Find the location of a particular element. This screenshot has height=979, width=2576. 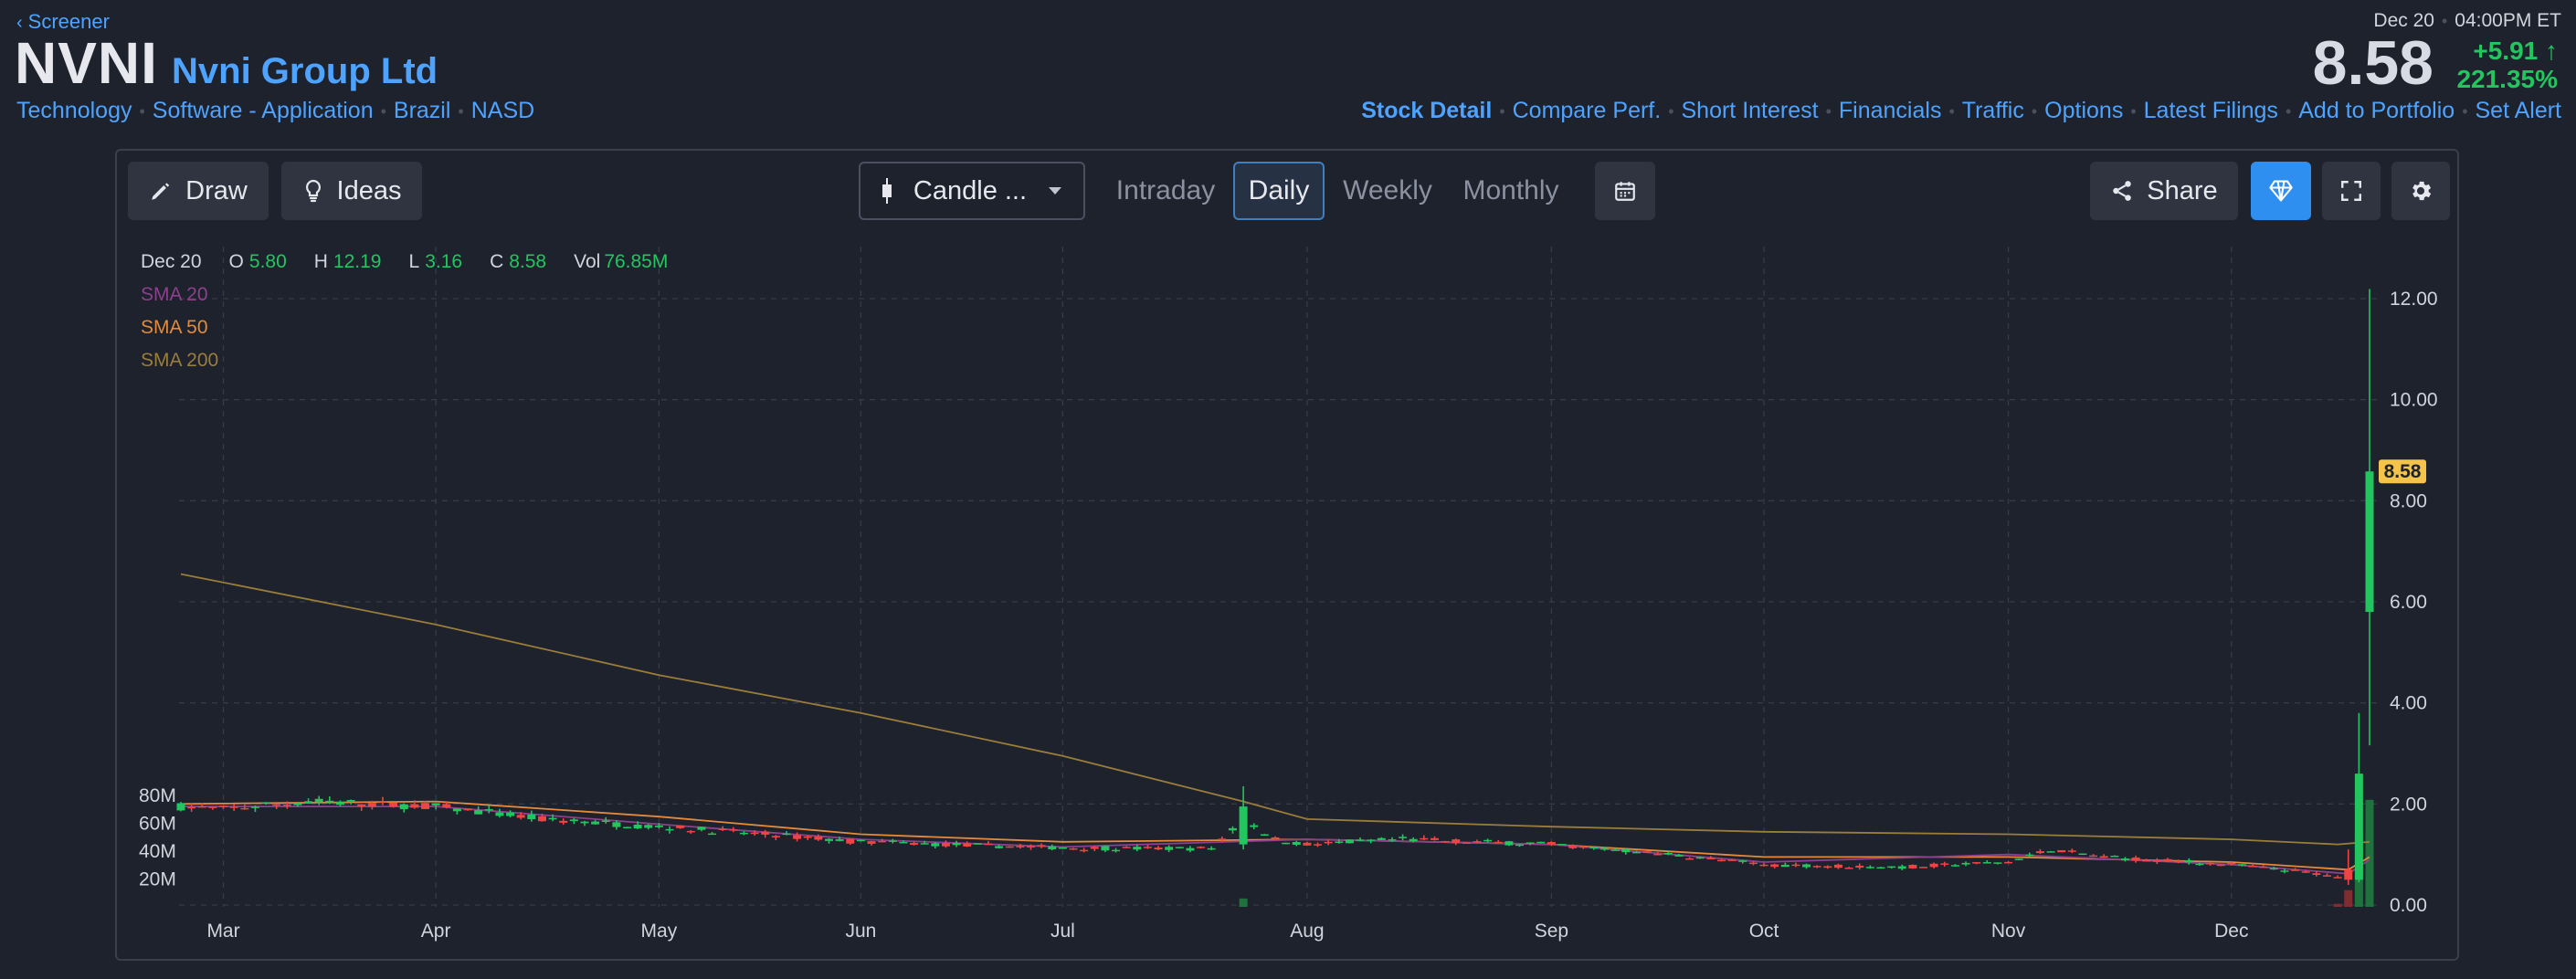

indicator-legend-item: SMA 20 is located at coordinates (174, 294).